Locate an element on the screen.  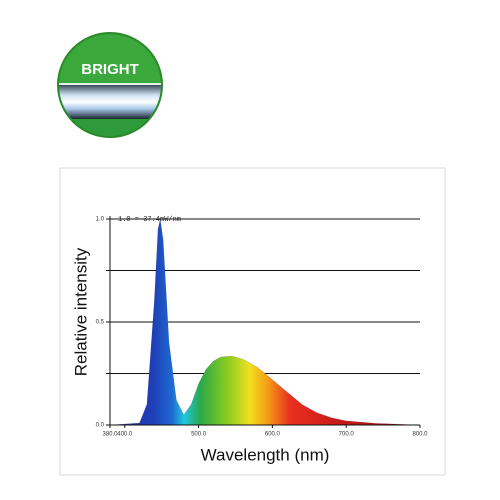
badge-ring is located at coordinates (110, 85).